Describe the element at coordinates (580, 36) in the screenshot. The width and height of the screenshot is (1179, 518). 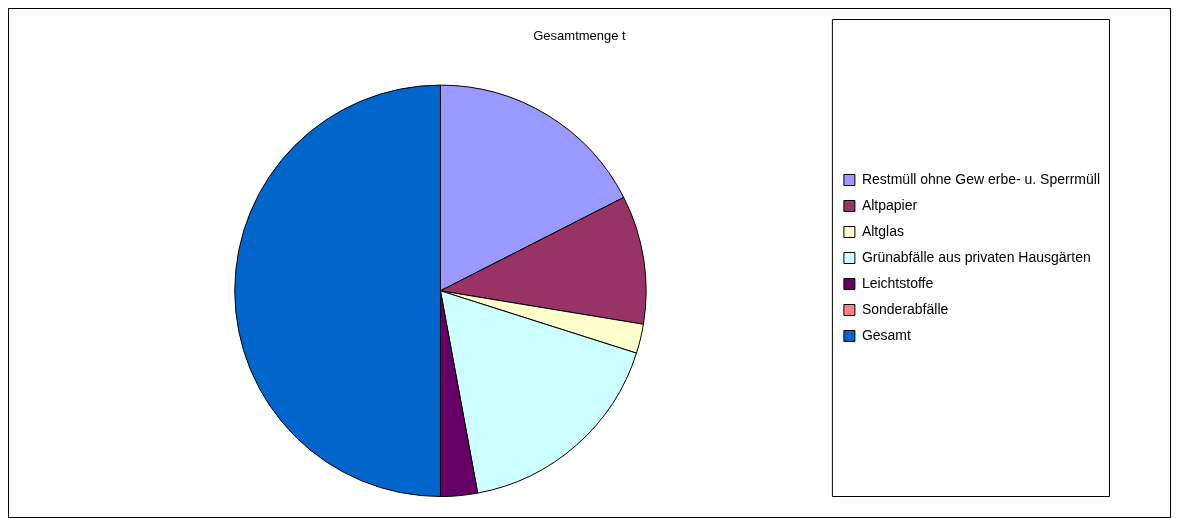
I see `text: Gesamtmenge t` at that location.